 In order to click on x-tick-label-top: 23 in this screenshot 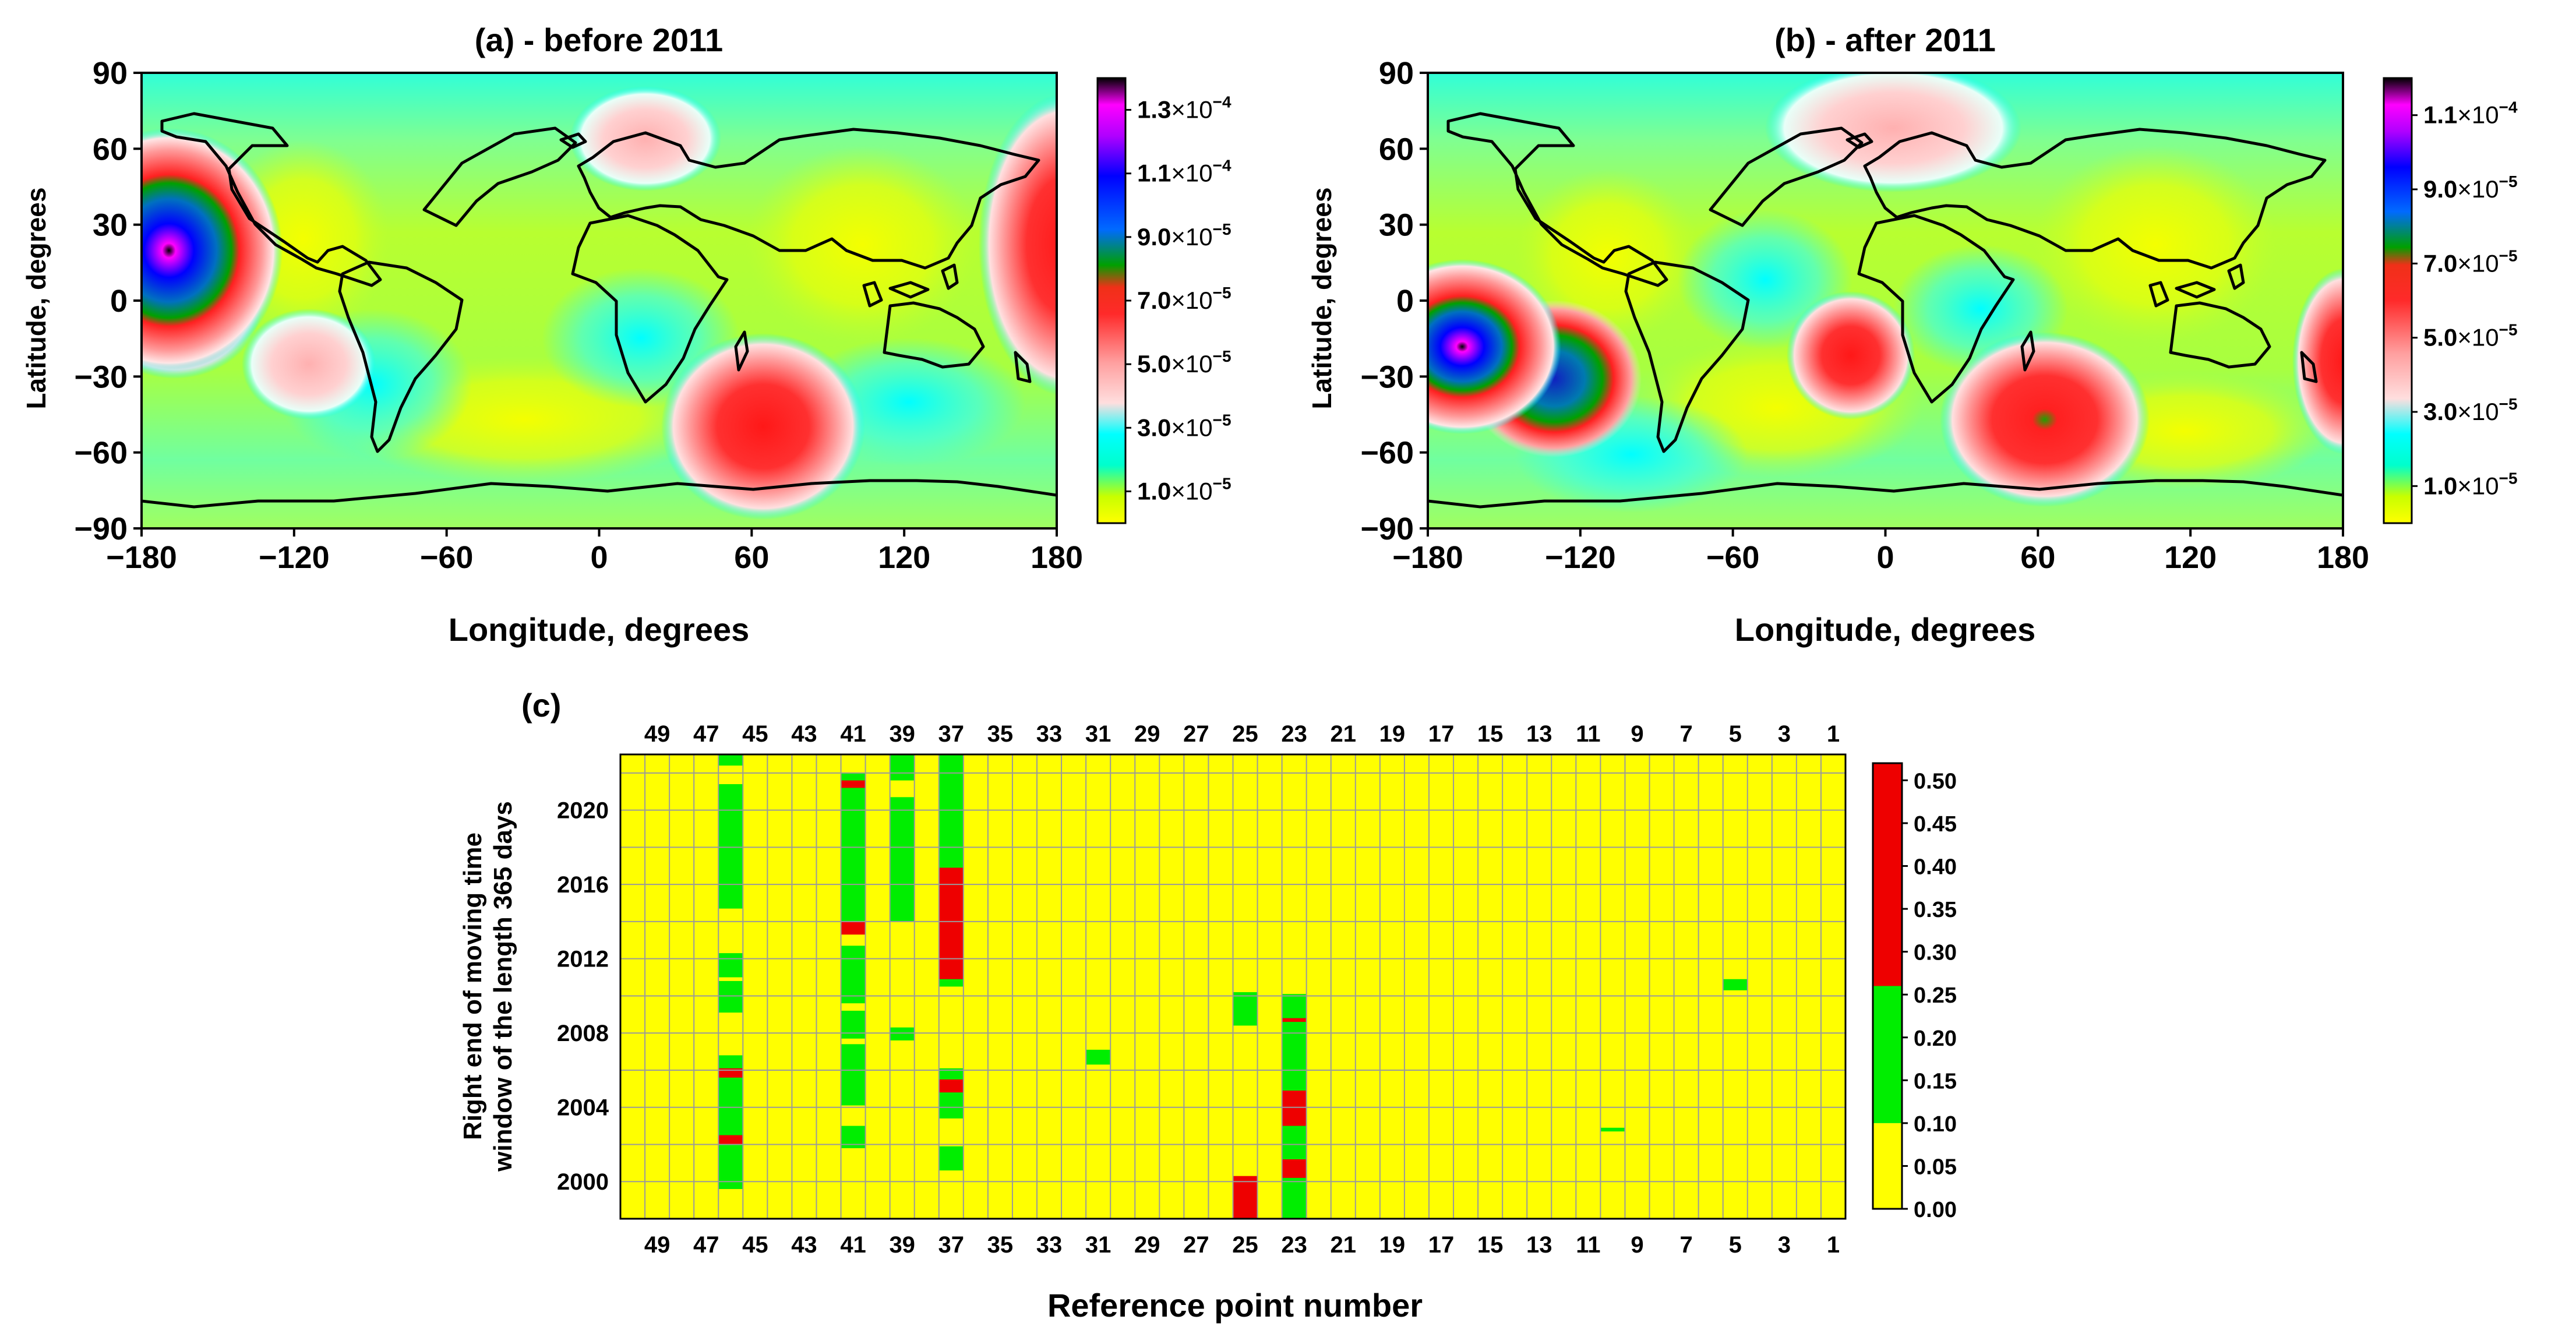, I will do `click(1294, 734)`.